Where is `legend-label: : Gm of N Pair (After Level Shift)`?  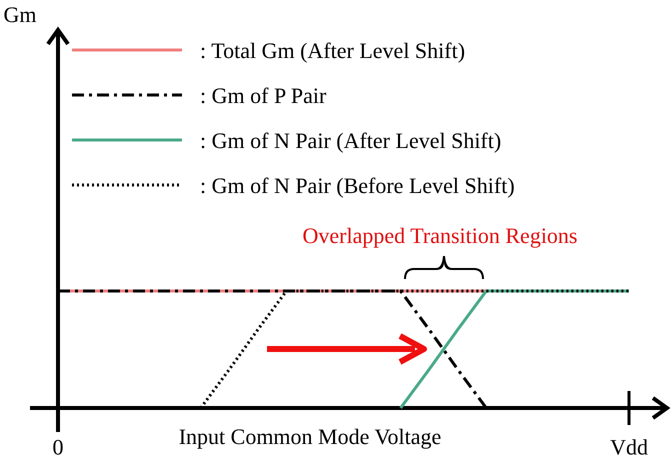
legend-label: : Gm of N Pair (After Level Shift) is located at coordinates (351, 140).